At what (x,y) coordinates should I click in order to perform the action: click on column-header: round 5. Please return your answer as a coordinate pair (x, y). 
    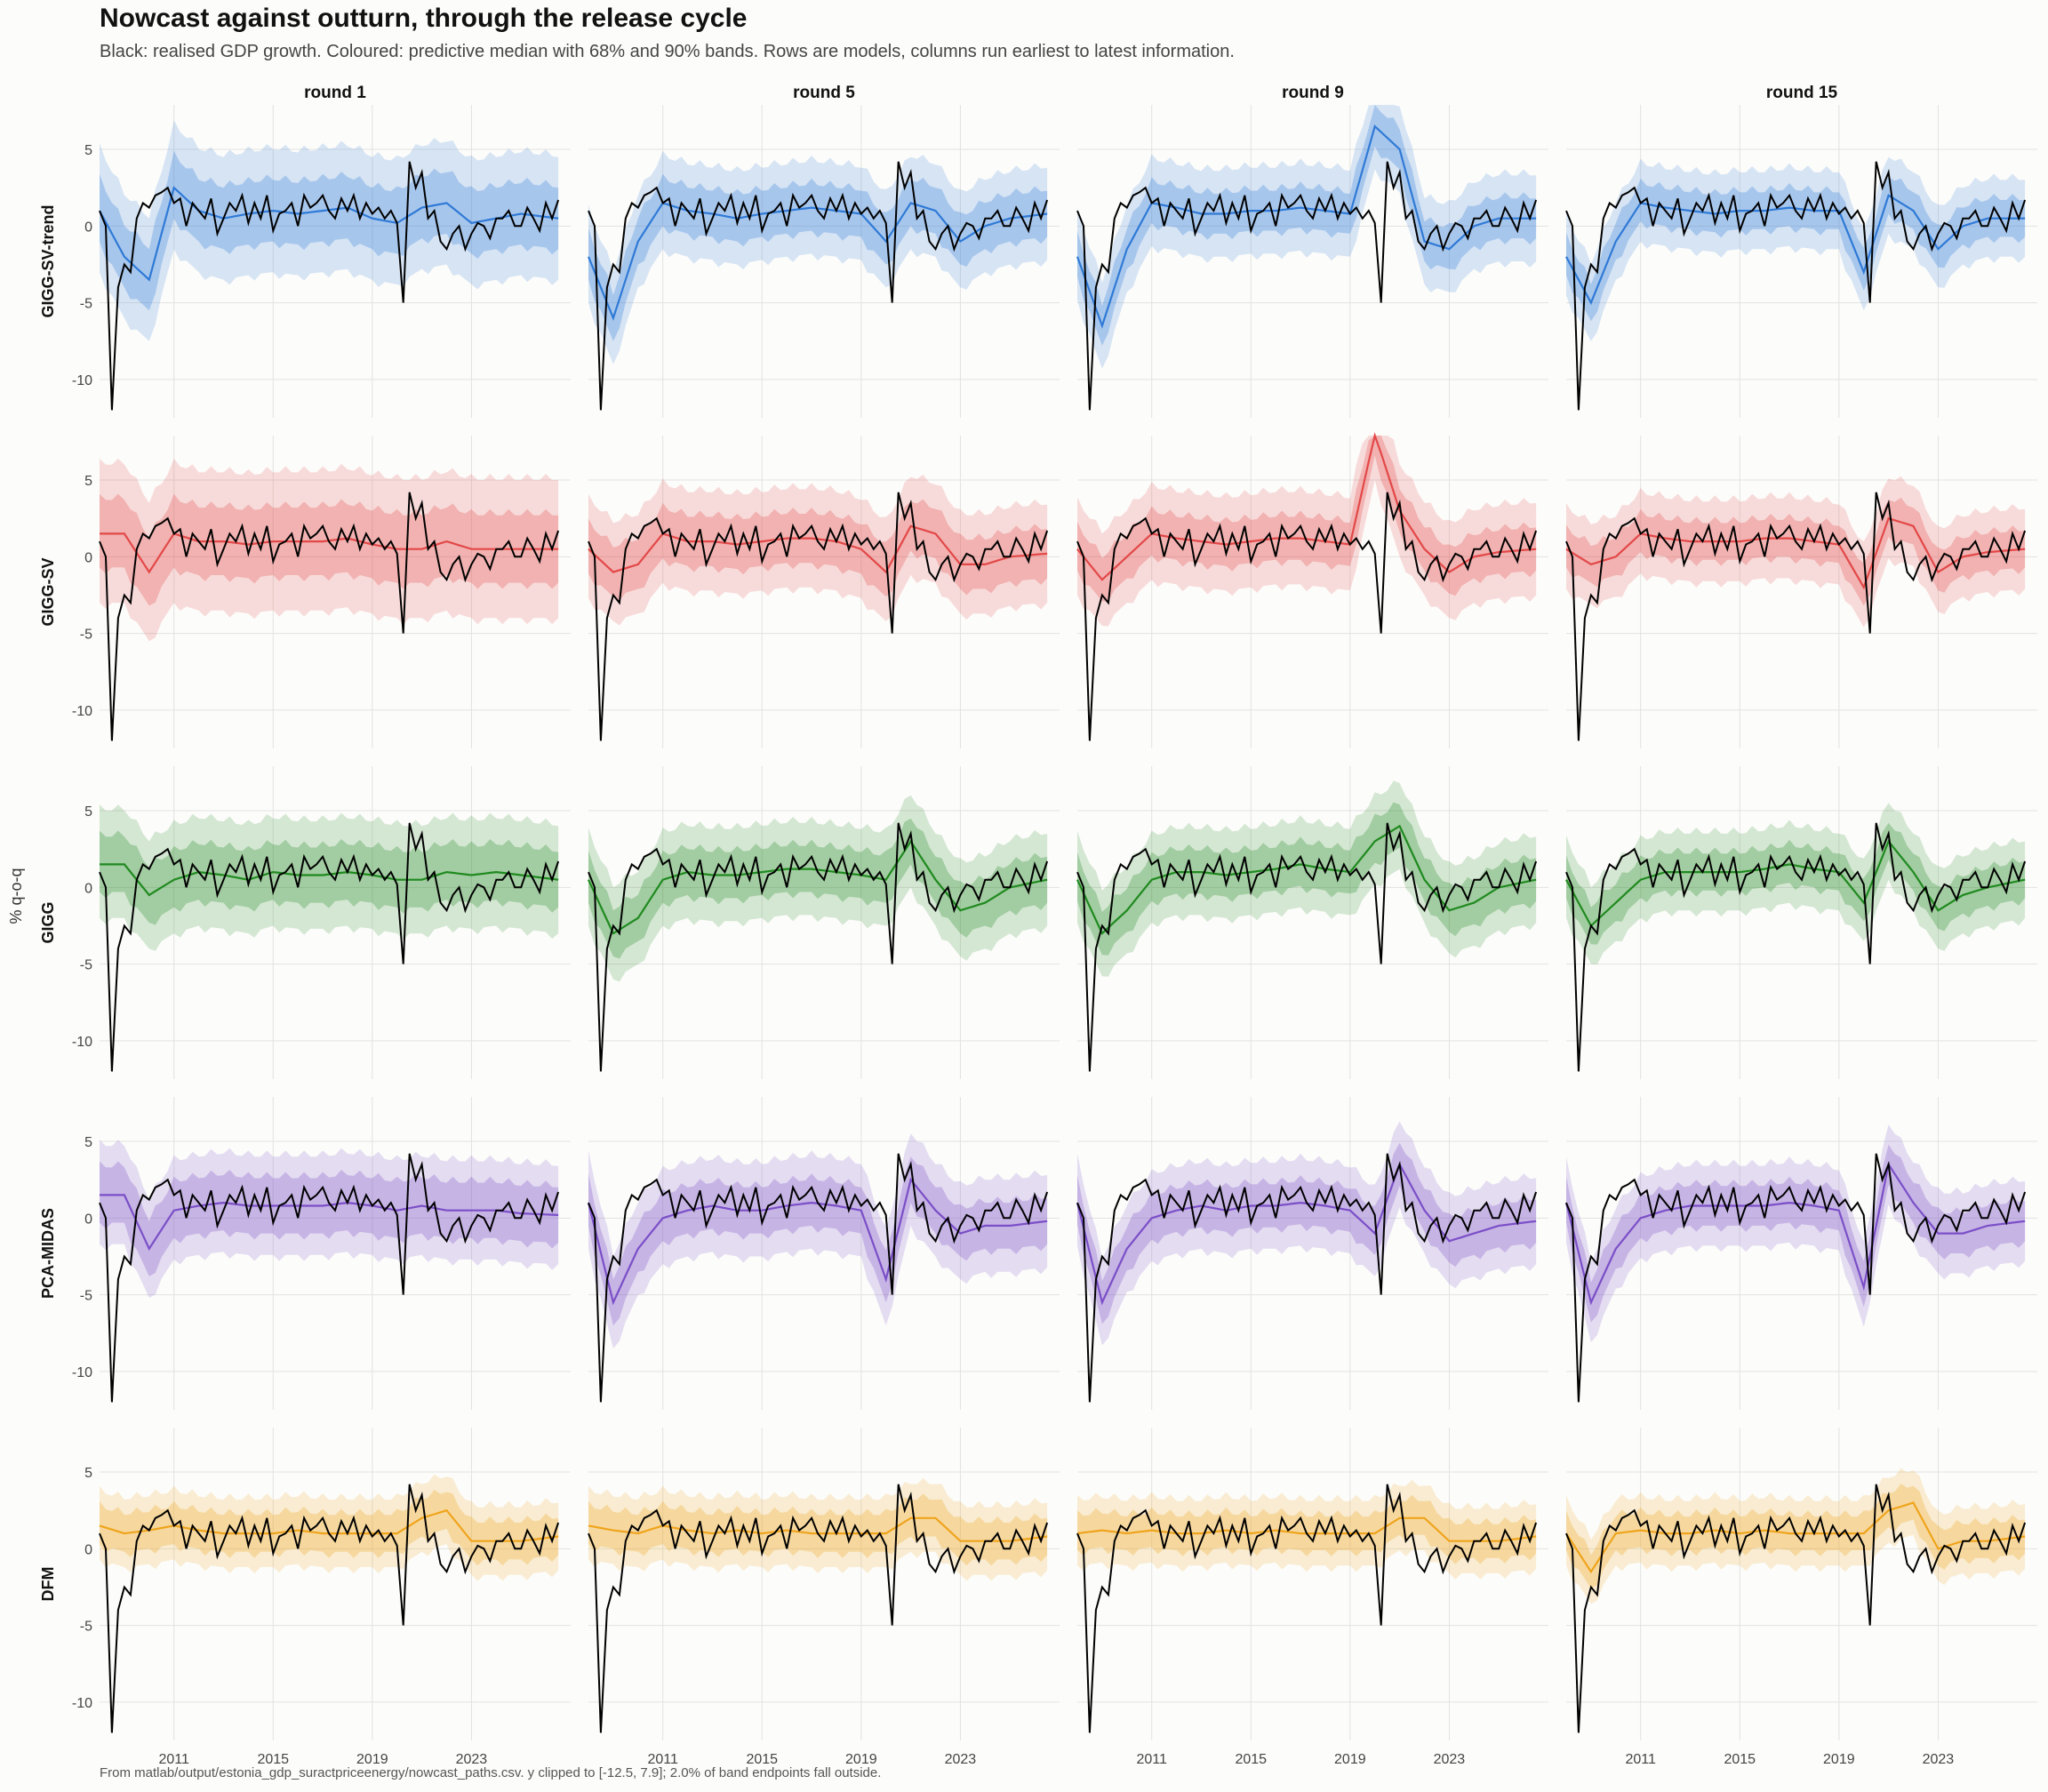
    Looking at the image, I should click on (824, 93).